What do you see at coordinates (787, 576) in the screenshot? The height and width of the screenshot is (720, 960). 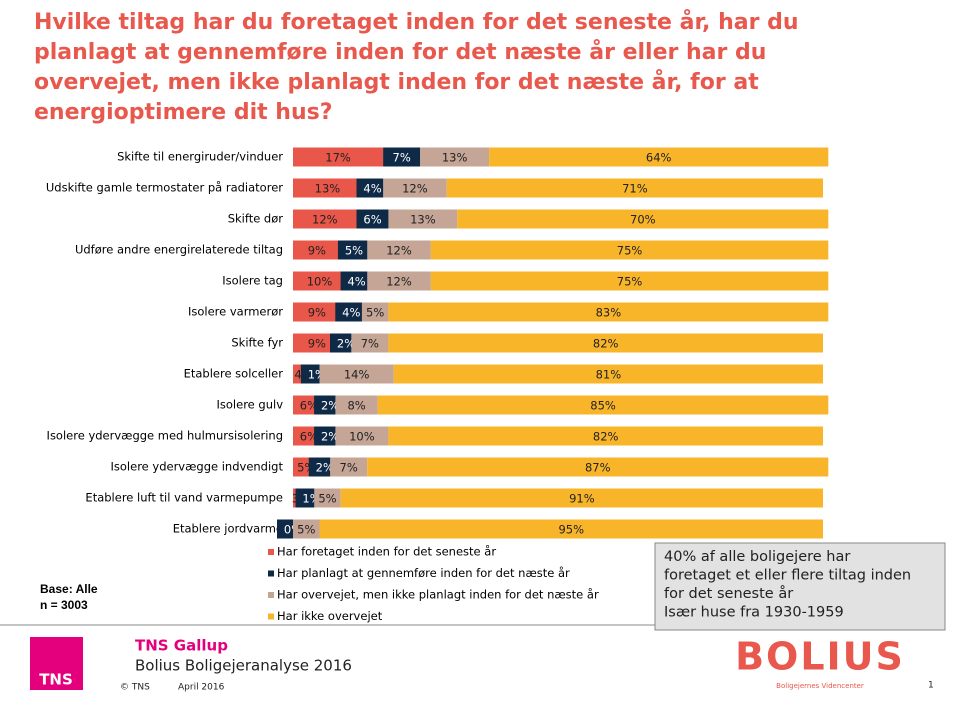 I see `callout-text: foretaget et eller flere tiltag inden` at bounding box center [787, 576].